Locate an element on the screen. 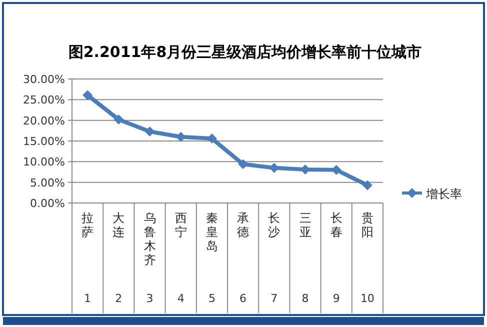 The height and width of the screenshot is (327, 487). x-tick-label: 长春 is located at coordinates (336, 225).